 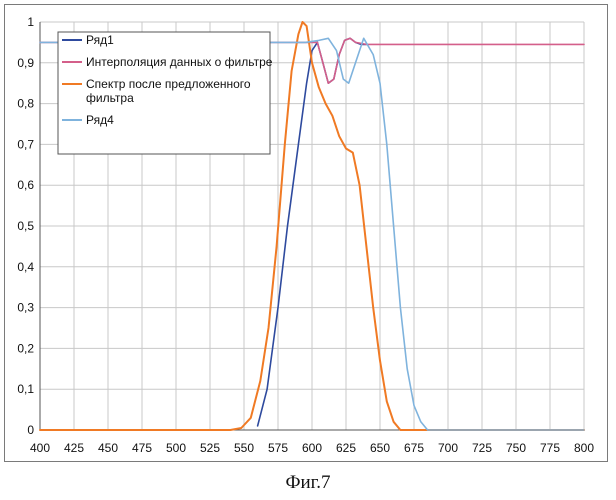 I want to click on y-tick-label: 0,3, so click(x=25, y=308).